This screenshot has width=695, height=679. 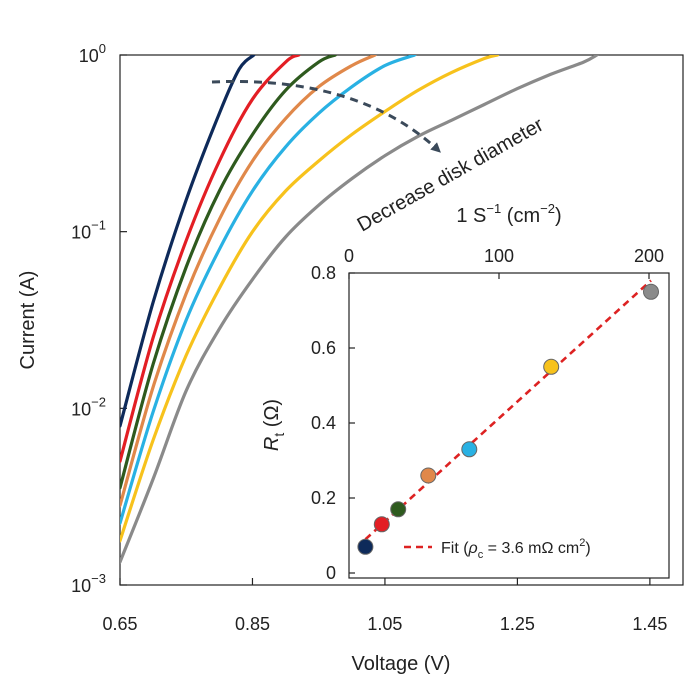 I want to click on legend-symbol: ρ, so click(x=473, y=548).